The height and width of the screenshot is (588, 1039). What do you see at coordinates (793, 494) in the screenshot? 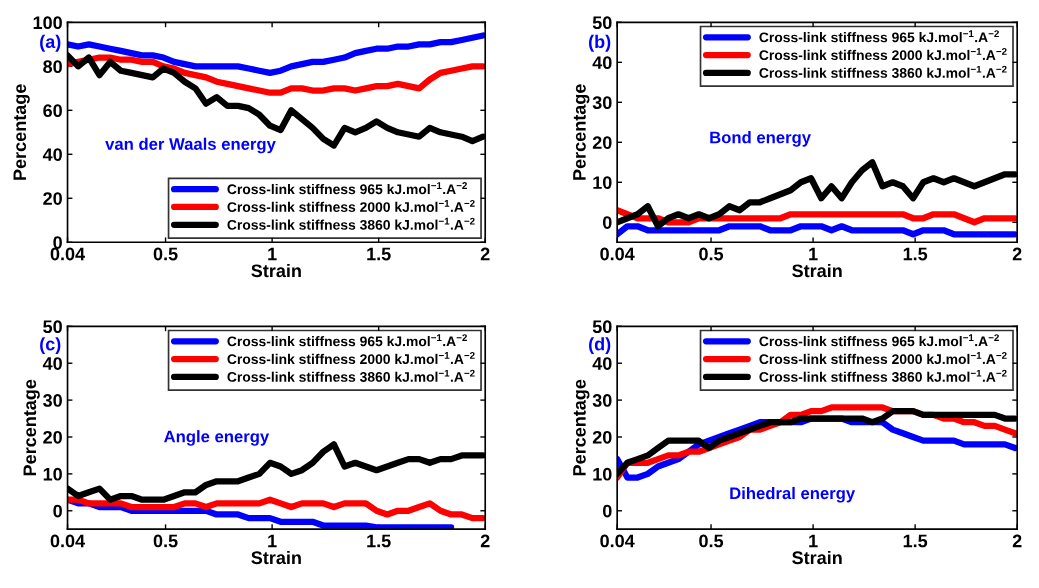
I see `annotation: Dihedral energy` at bounding box center [793, 494].